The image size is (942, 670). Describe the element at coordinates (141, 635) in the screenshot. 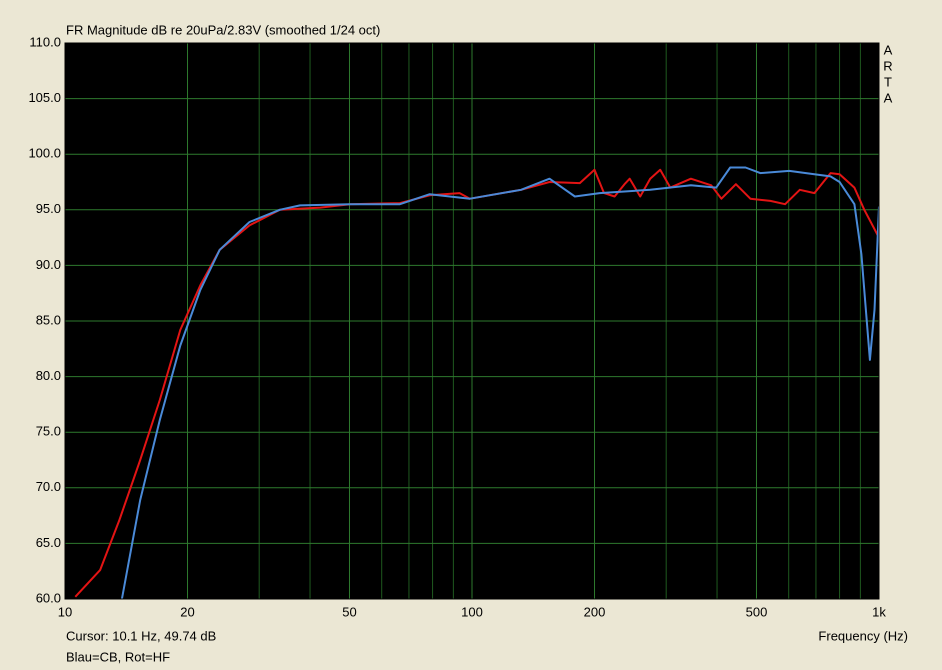

I see `cursor-readout: Cursor: 10.1 Hz, 49.74 dB` at that location.